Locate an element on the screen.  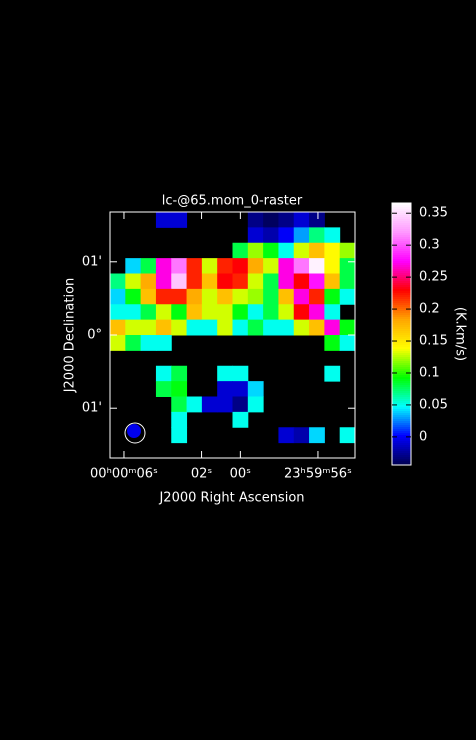
x-axis-label: J2000 Right Ascension is located at coordinates (231, 498).